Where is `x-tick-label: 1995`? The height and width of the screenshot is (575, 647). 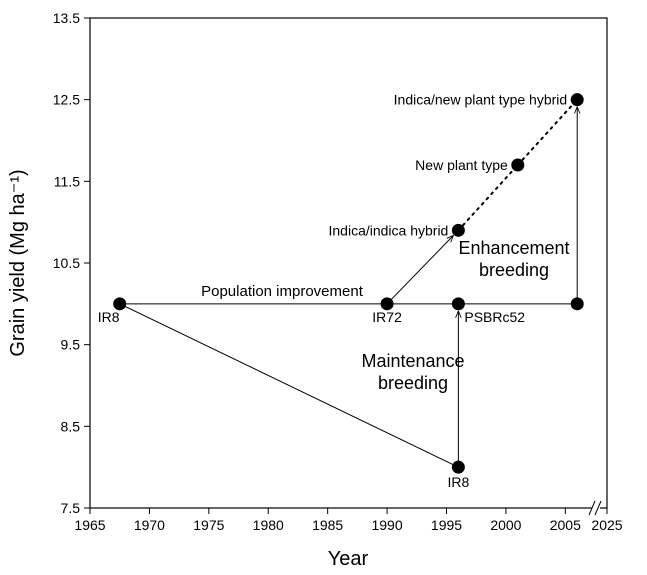 x-tick-label: 1995 is located at coordinates (446, 525).